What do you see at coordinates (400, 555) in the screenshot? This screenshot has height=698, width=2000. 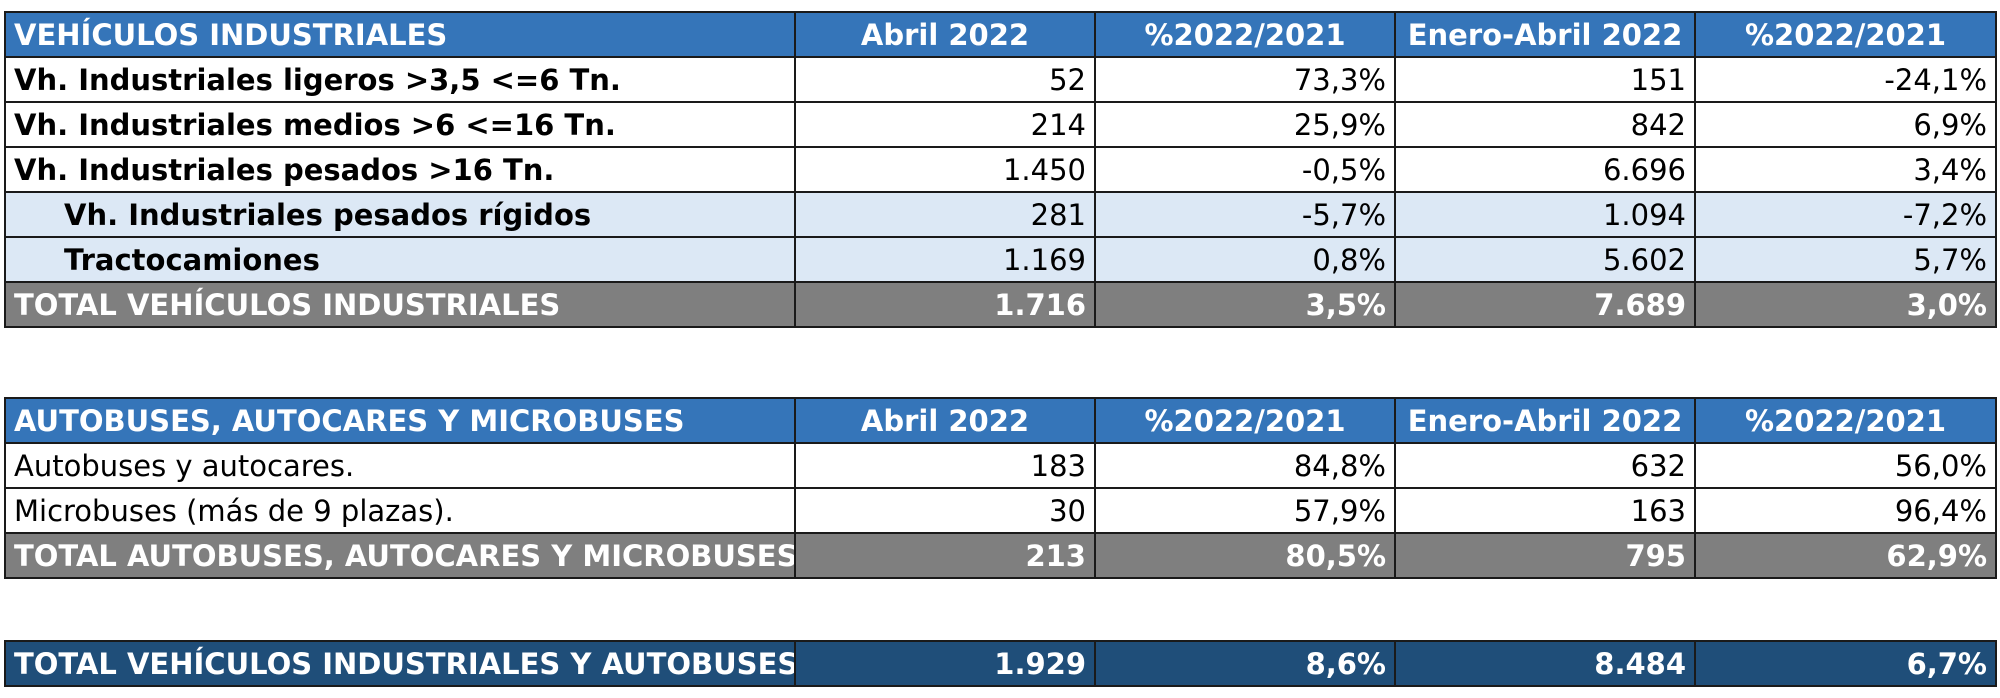 I see `total-label: TOTAL AUTOBUSES, AUTOCARES Y MICROBUSES` at bounding box center [400, 555].